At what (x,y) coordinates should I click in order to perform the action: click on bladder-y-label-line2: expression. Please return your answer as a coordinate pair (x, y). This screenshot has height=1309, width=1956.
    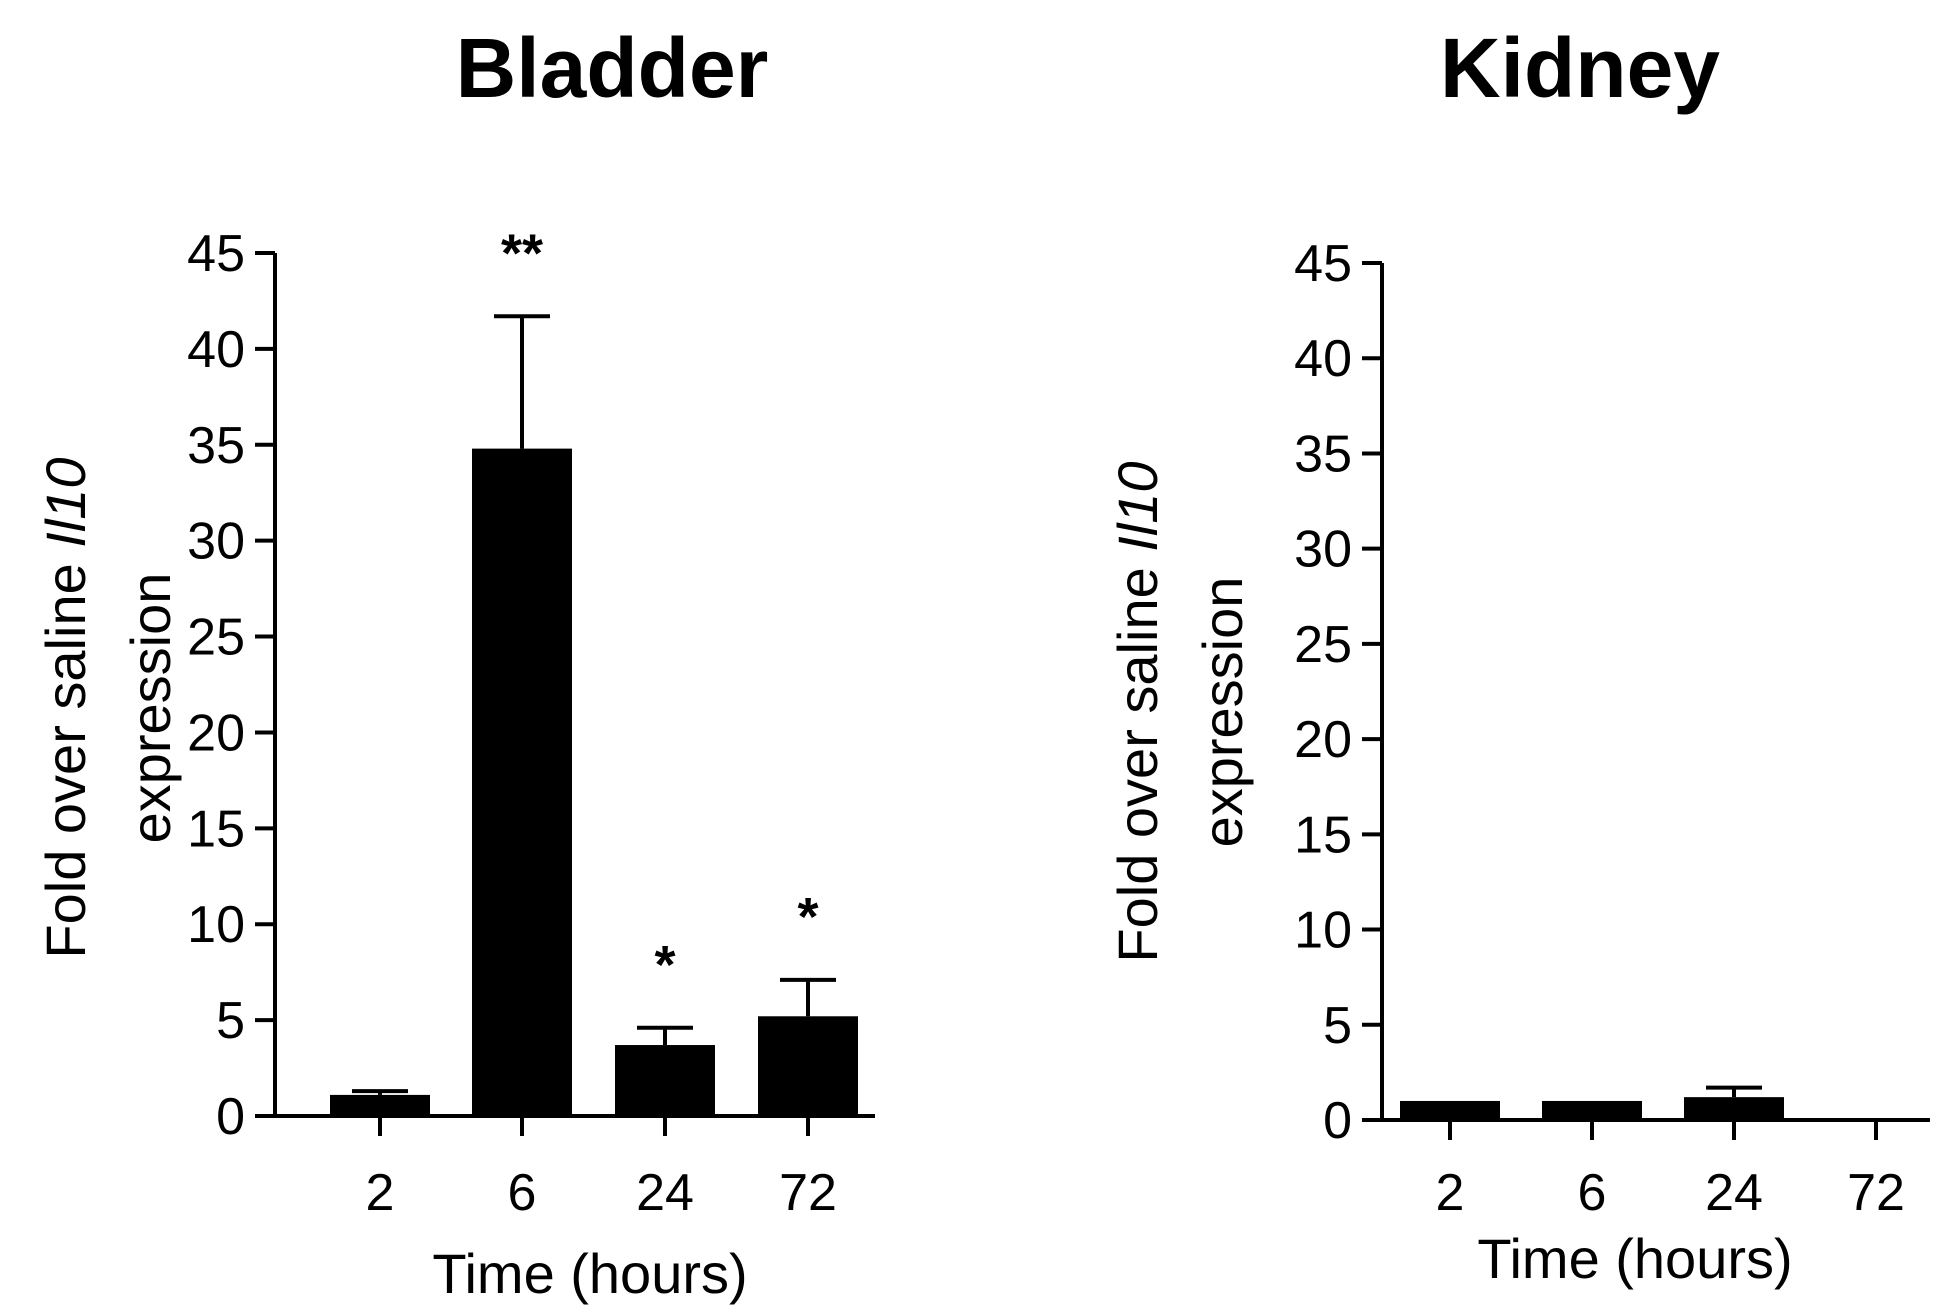
    Looking at the image, I should click on (150, 708).